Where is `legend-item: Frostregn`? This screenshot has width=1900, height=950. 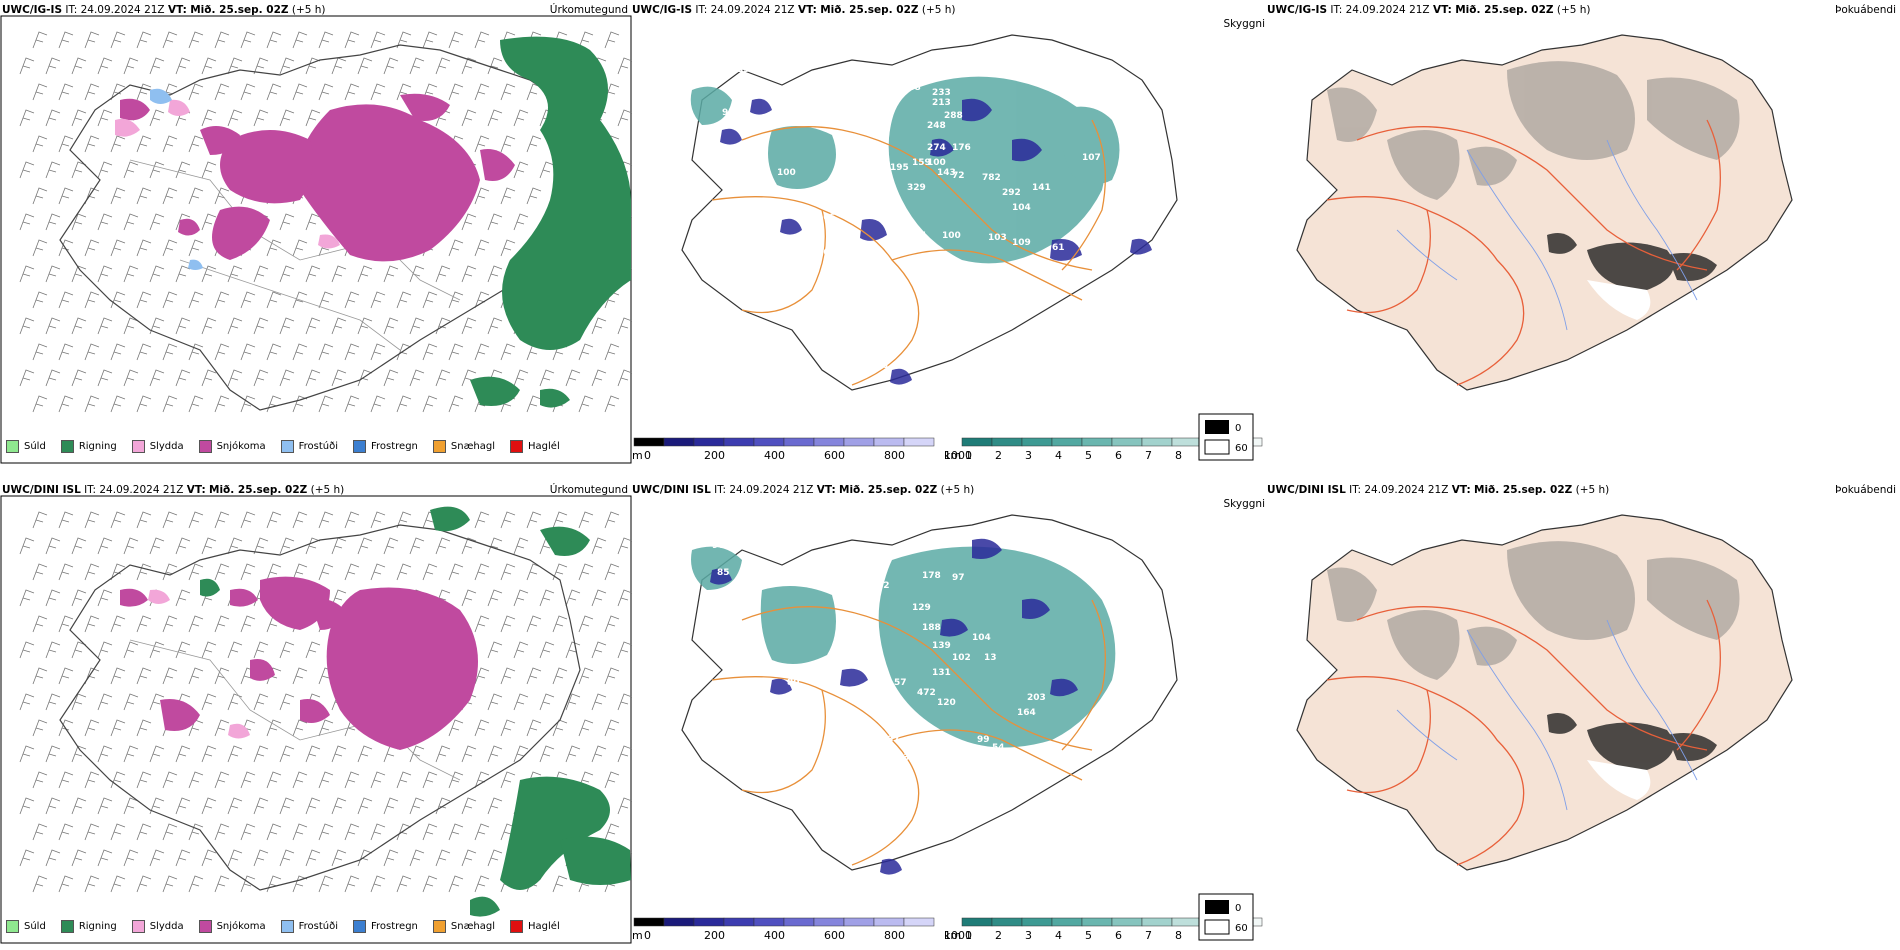 legend-item: Frostregn is located at coordinates (385, 926).